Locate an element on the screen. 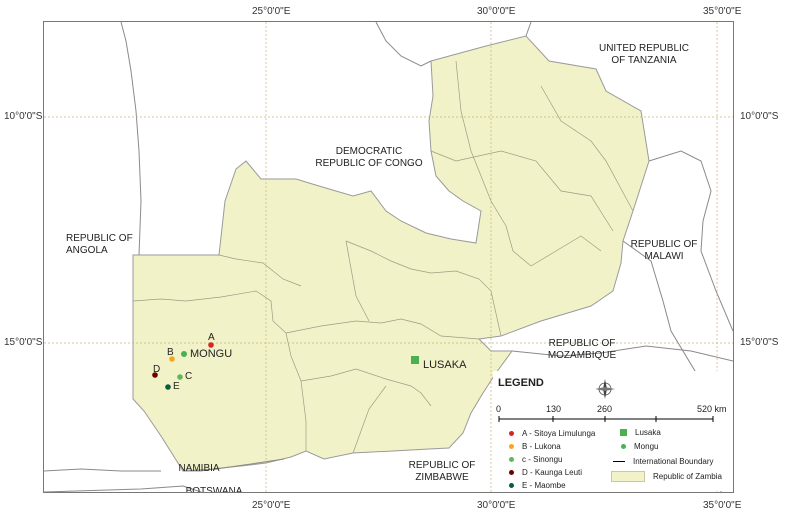 The image size is (788, 521). label-site-e: E is located at coordinates (176, 386).